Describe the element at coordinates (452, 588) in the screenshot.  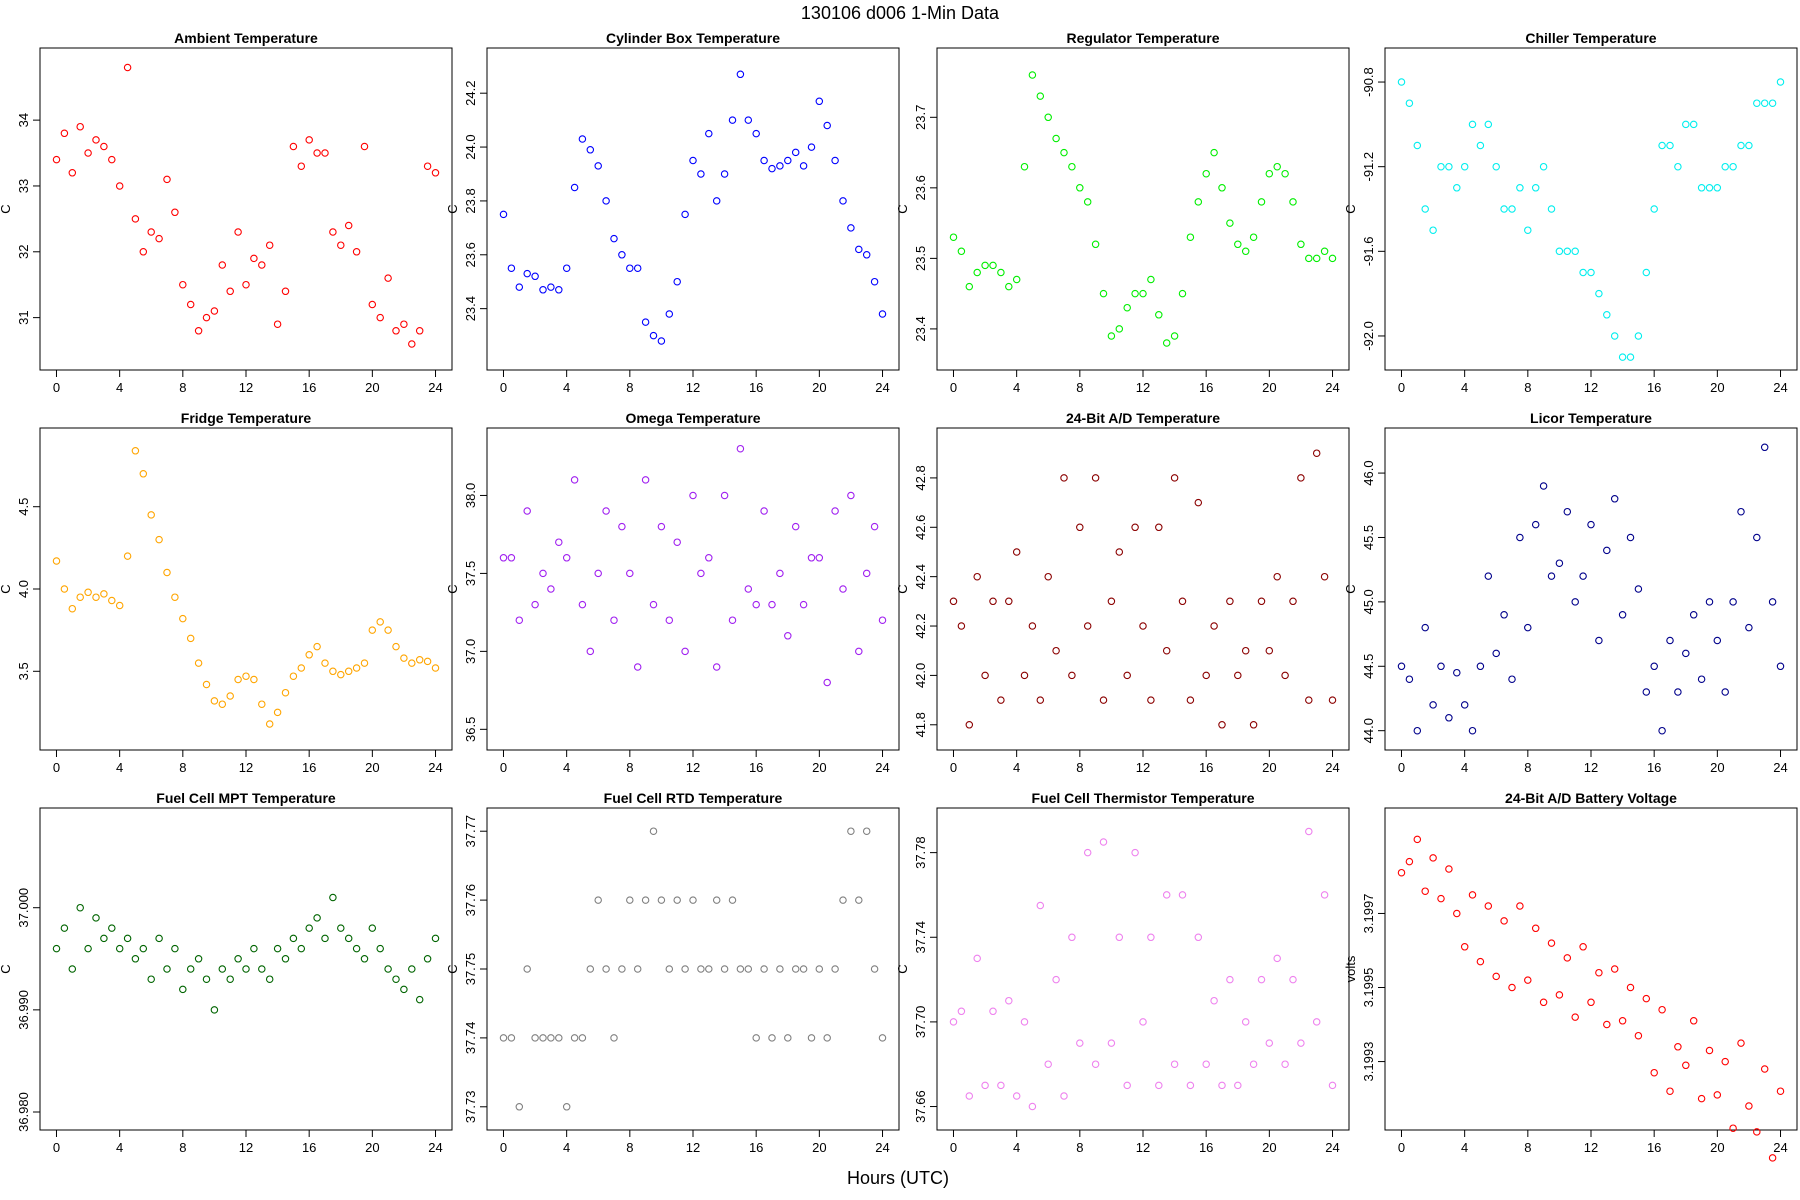
I see `y-axis-label: C` at that location.